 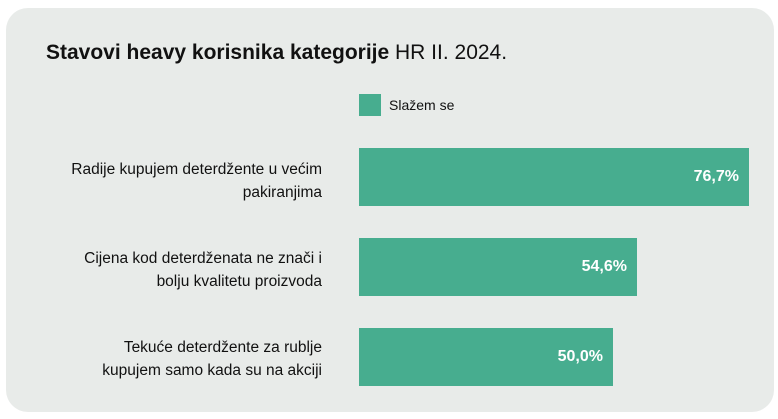 I want to click on bar-1-value-label: 76,7%, so click(x=716, y=176).